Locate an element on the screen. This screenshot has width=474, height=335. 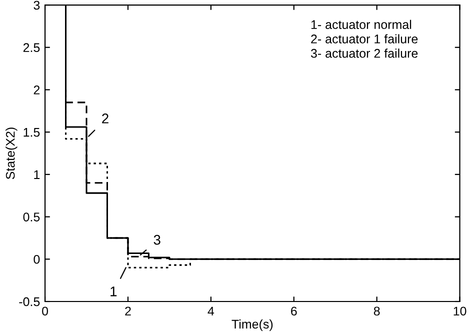
x-tick-label: 8 is located at coordinates (377, 311).